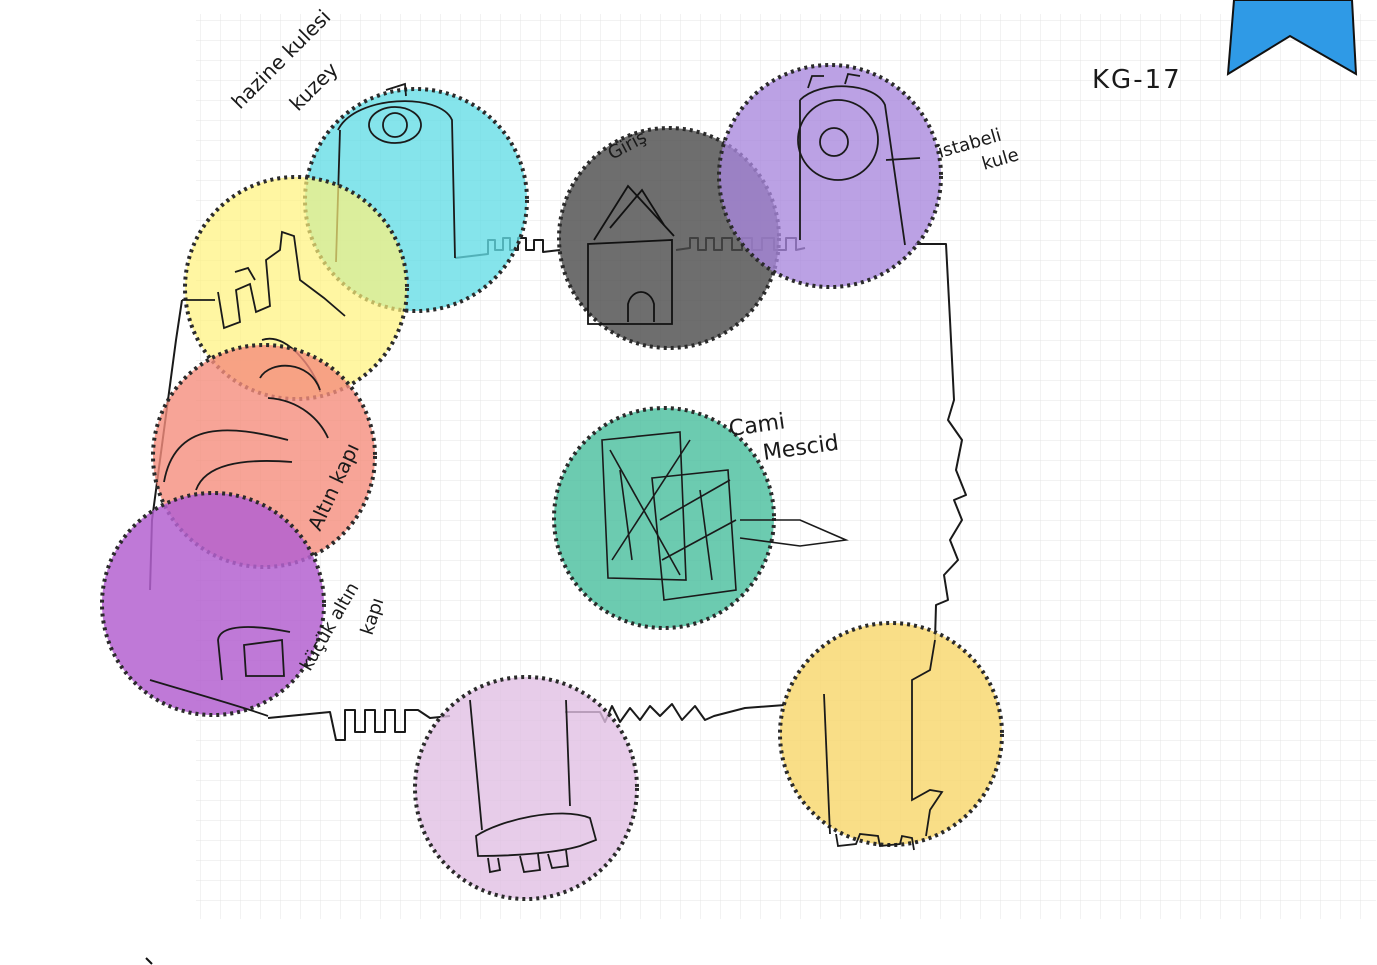  I want to click on zone-guney-kulesi, so click(526, 788).